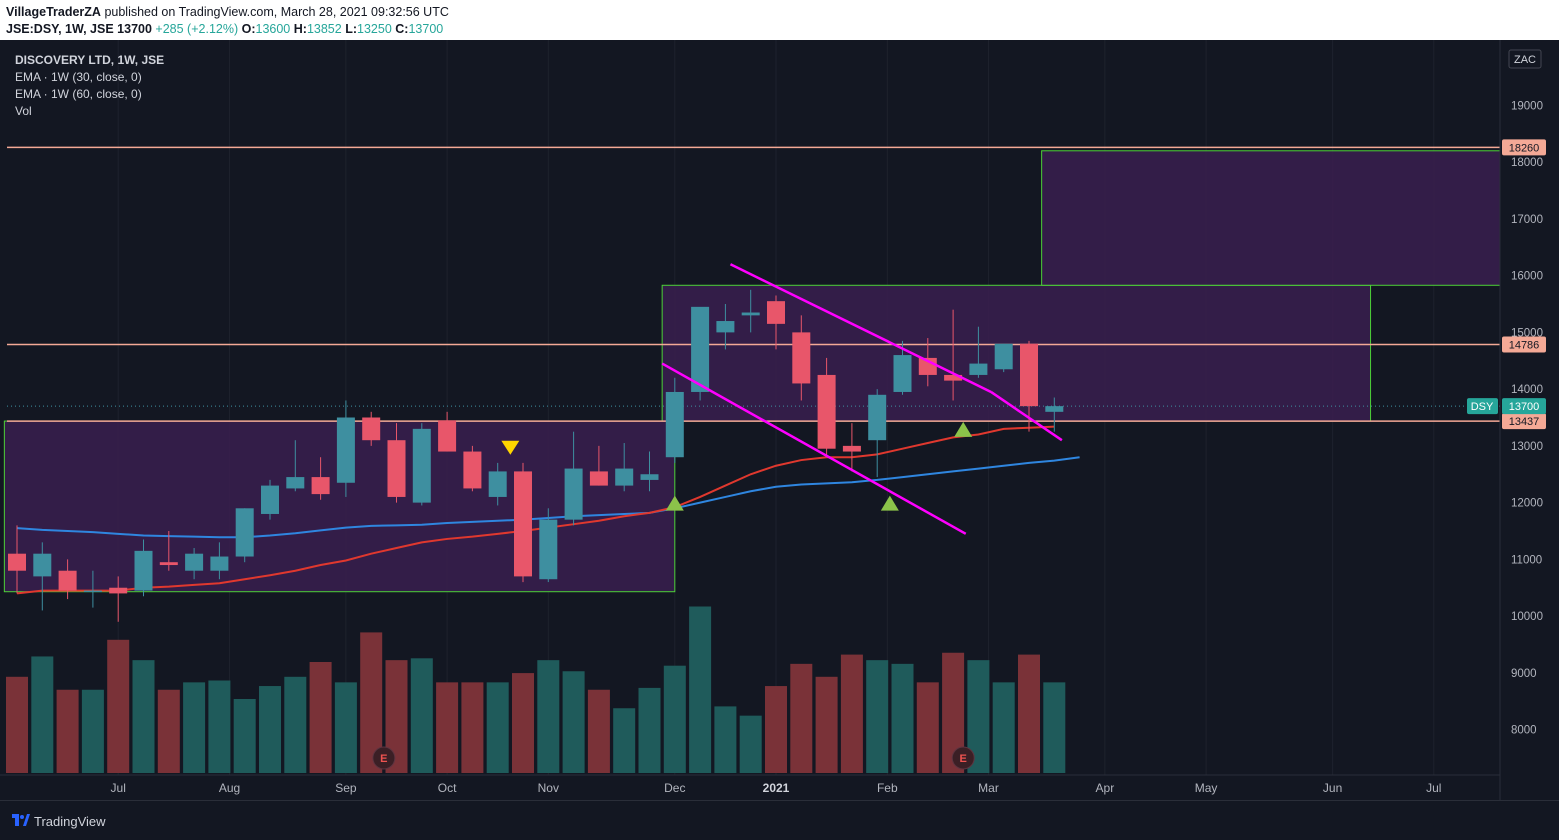  What do you see at coordinates (447, 788) in the screenshot?
I see `x-tick-label: Oct` at bounding box center [447, 788].